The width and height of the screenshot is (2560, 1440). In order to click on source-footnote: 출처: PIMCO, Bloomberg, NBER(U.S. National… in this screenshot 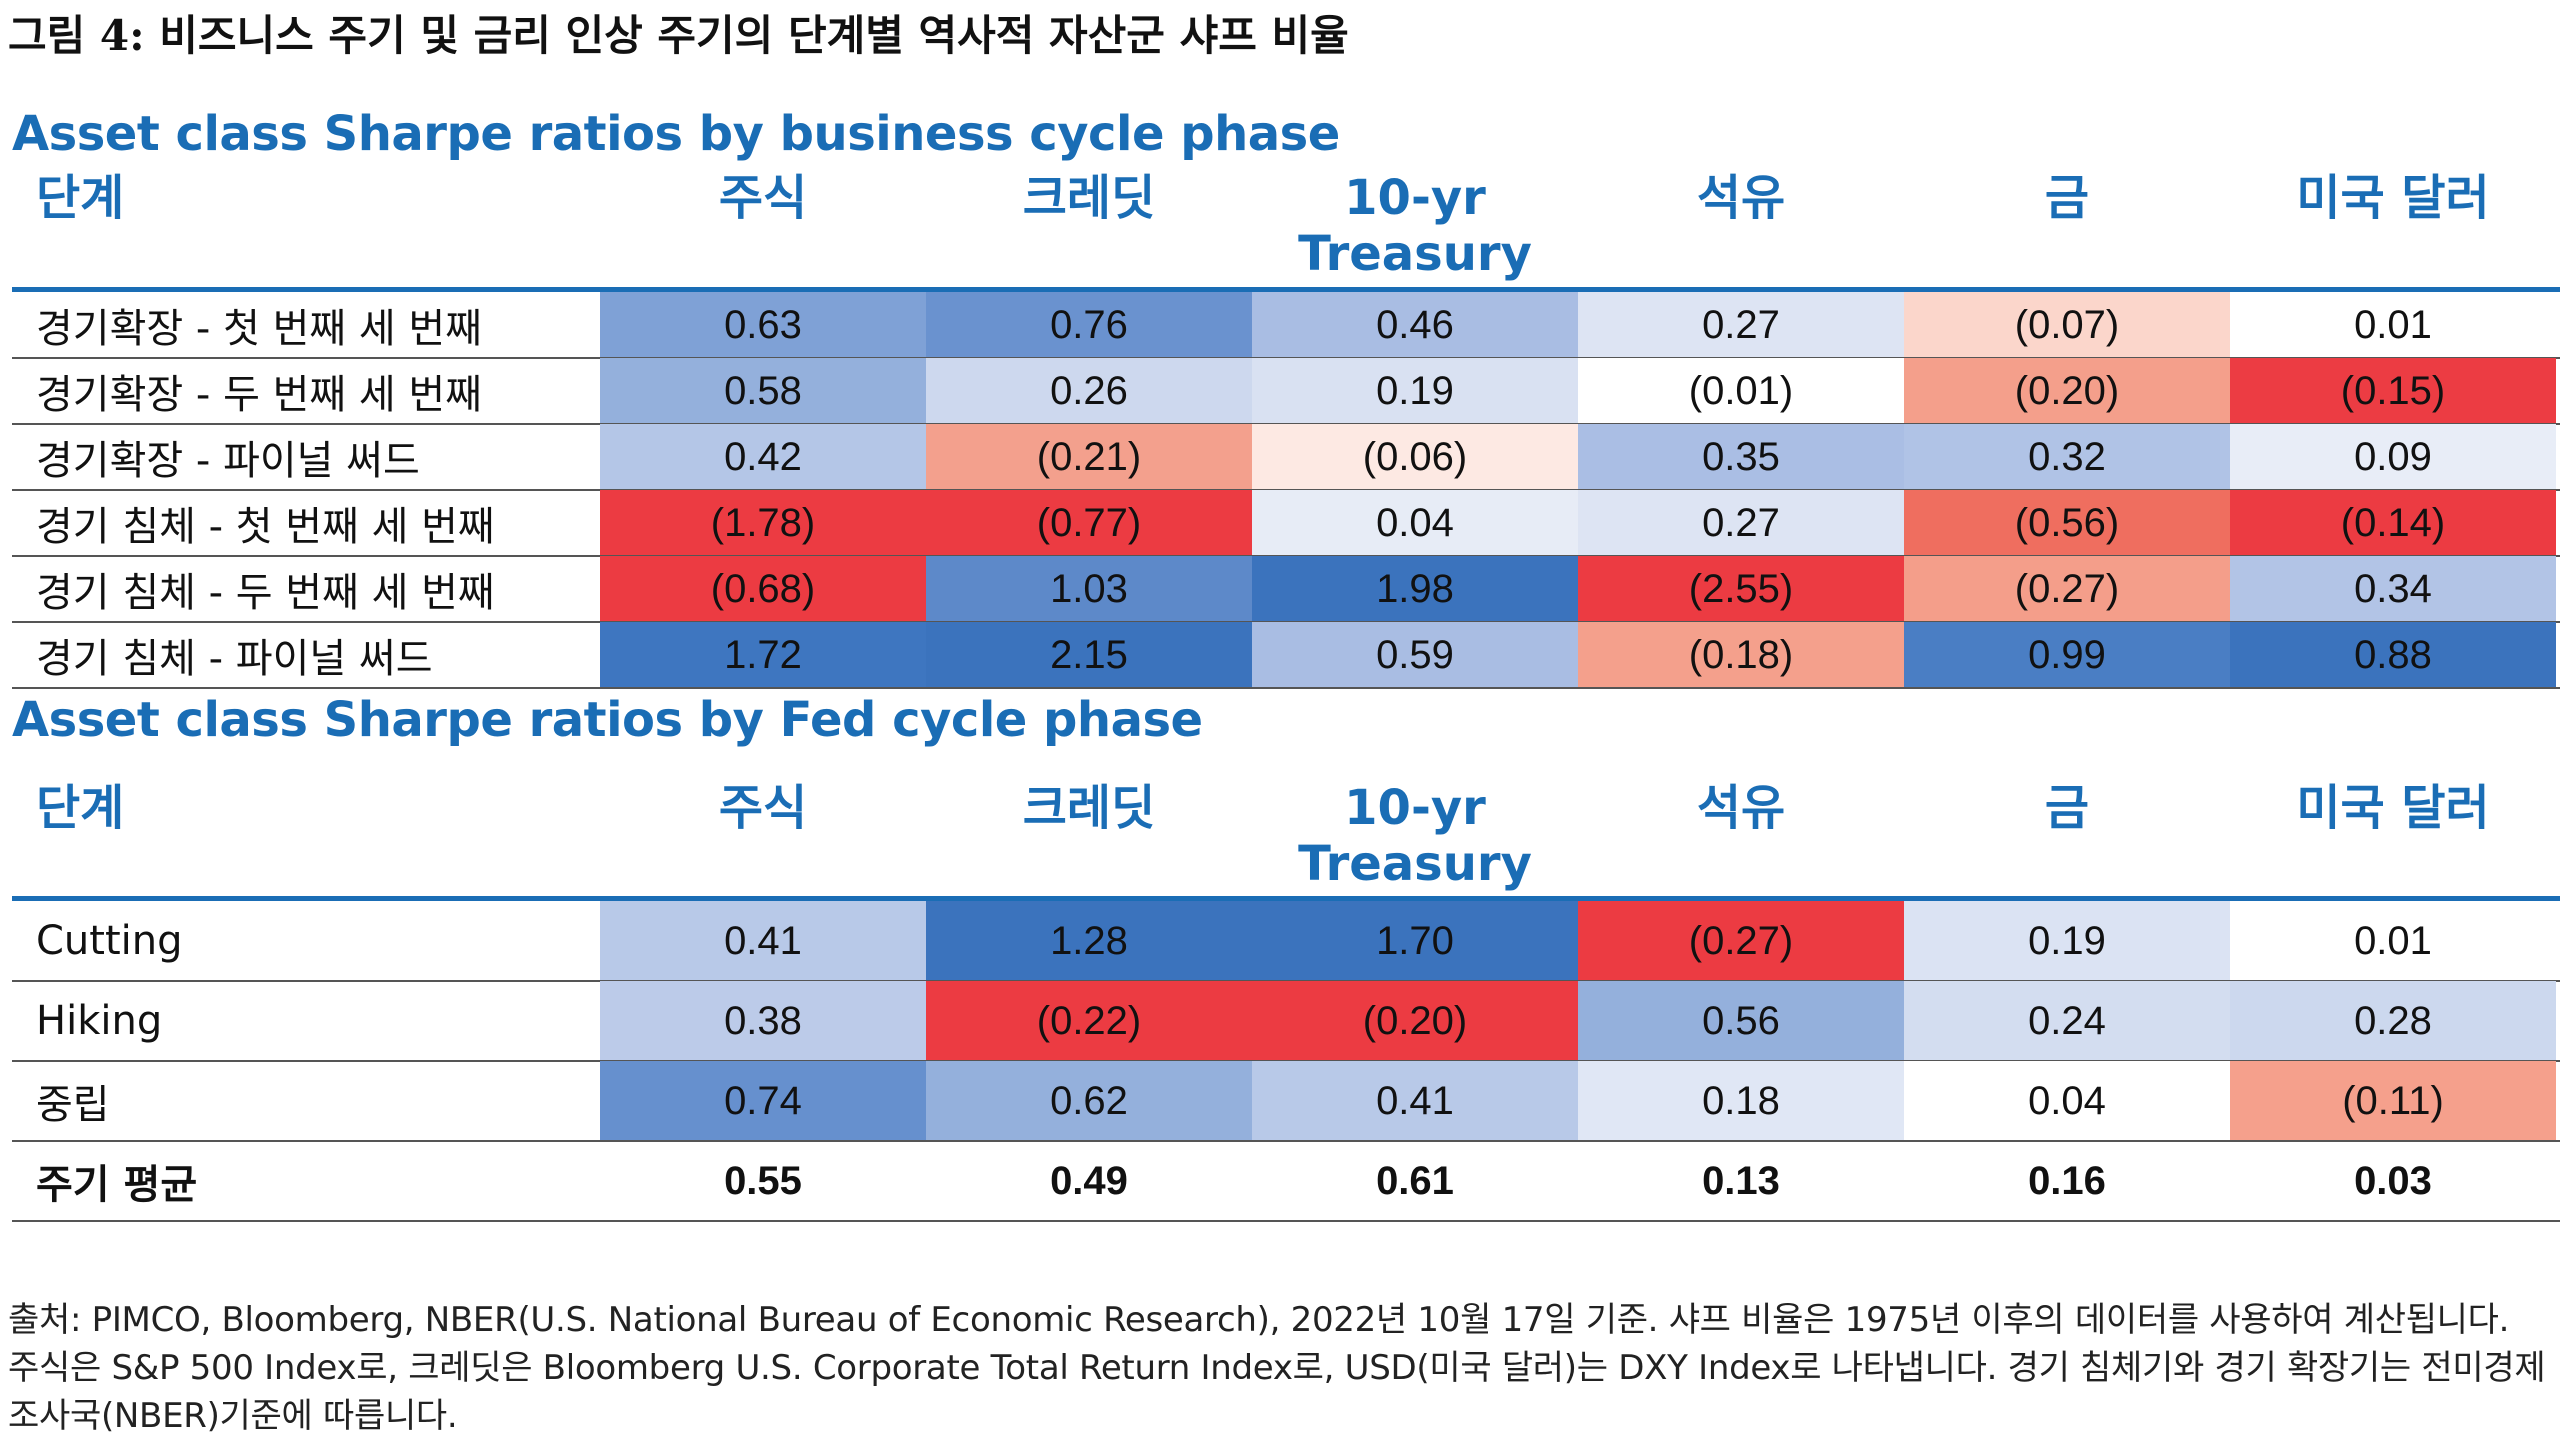, I will do `click(1277, 1368)`.